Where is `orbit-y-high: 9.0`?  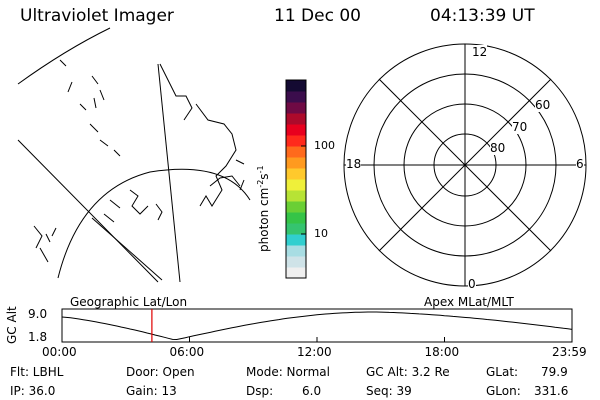 orbit-y-high: 9.0 is located at coordinates (38, 314).